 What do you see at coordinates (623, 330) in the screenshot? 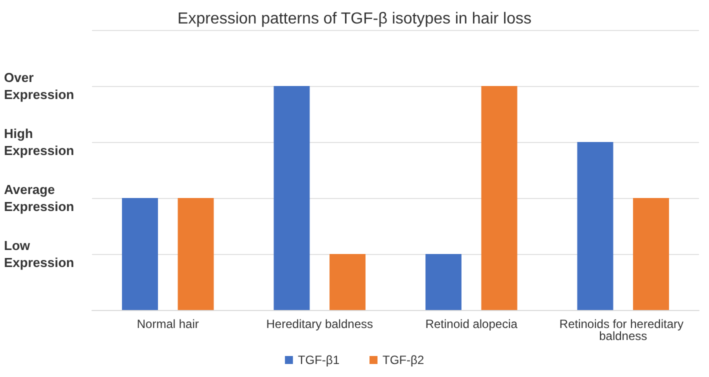
I see `x-tick-label: Retinoids for hereditary baldness` at bounding box center [623, 330].